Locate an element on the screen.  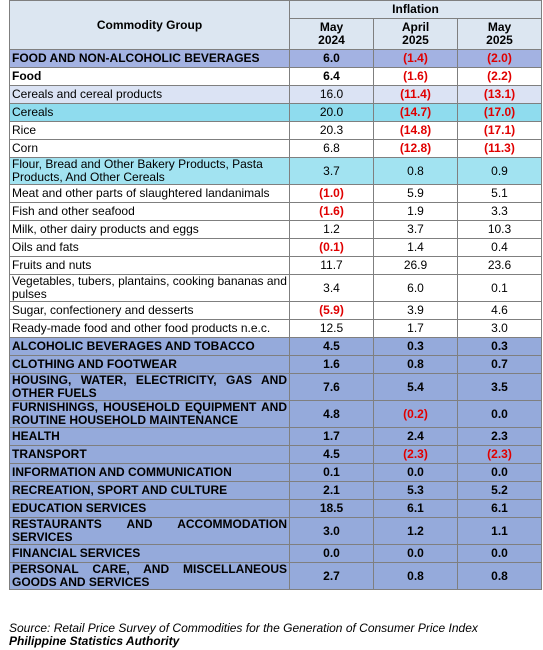
table-row: CLOTHING AND FOOTWEAR 1.6 0.8 0.7 is located at coordinates (276, 364).